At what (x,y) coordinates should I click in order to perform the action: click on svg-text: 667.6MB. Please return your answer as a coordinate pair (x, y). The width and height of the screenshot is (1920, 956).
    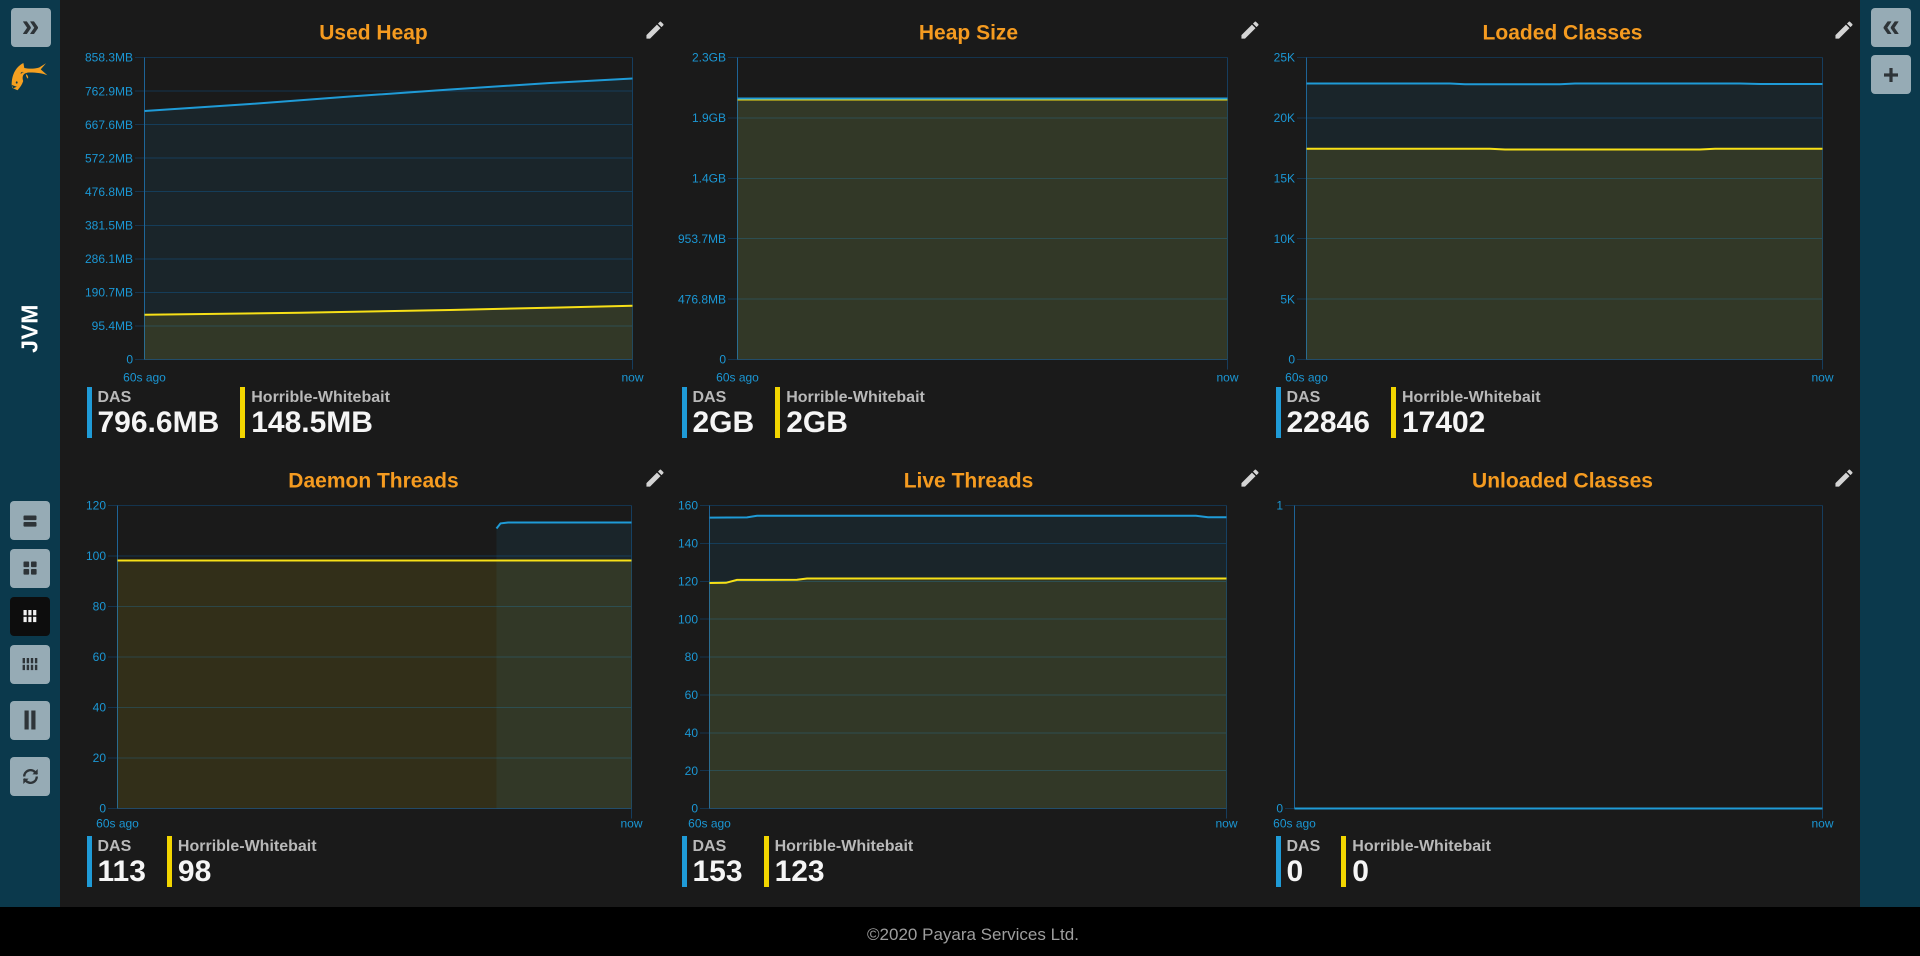
    Looking at the image, I should click on (109, 125).